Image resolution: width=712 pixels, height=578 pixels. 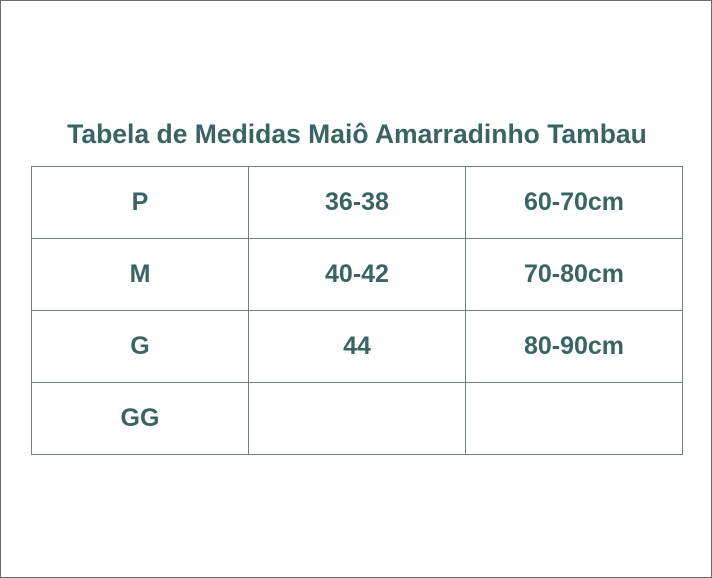 I want to click on table-row: P 36-38 60-70cm, so click(x=357, y=202).